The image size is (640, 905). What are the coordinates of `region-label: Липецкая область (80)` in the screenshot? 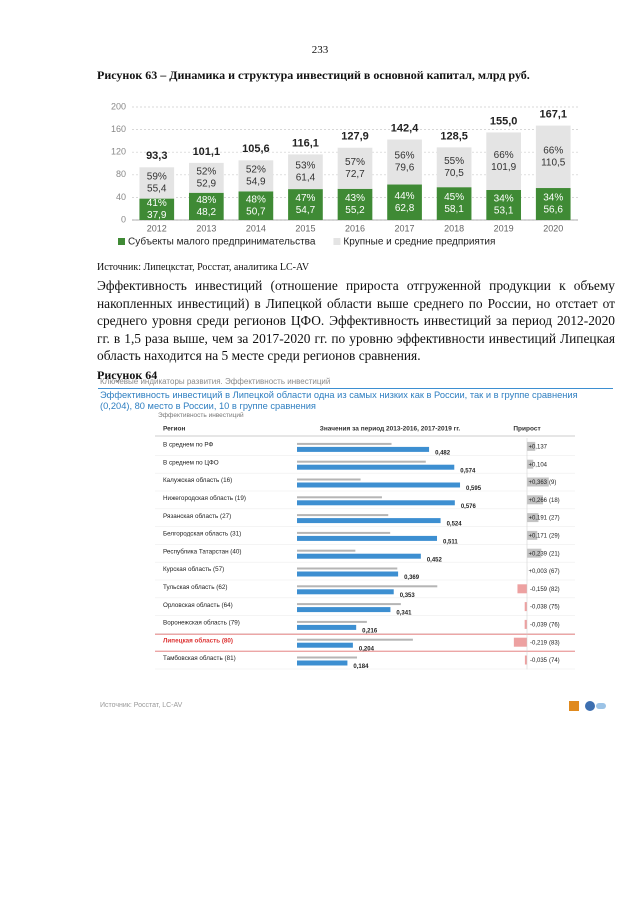 It's located at (198, 640).